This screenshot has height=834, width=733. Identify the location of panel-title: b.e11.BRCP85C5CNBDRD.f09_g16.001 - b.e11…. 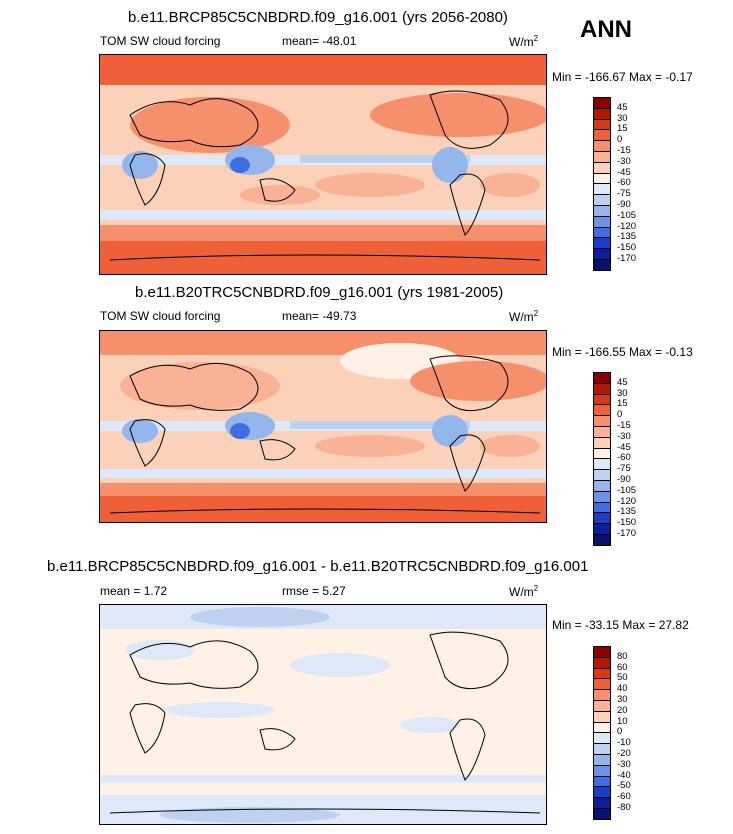
(318, 566).